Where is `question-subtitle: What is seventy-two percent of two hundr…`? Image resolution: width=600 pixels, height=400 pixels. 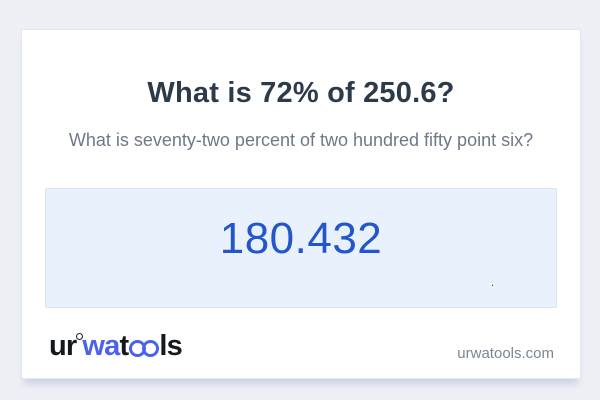 question-subtitle: What is seventy-two percent of two hundr… is located at coordinates (301, 140).